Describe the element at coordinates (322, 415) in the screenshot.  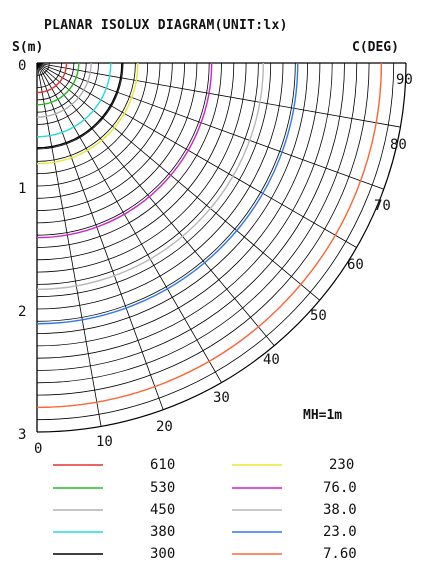
I see `mounting-height-label: MH=1m` at that location.